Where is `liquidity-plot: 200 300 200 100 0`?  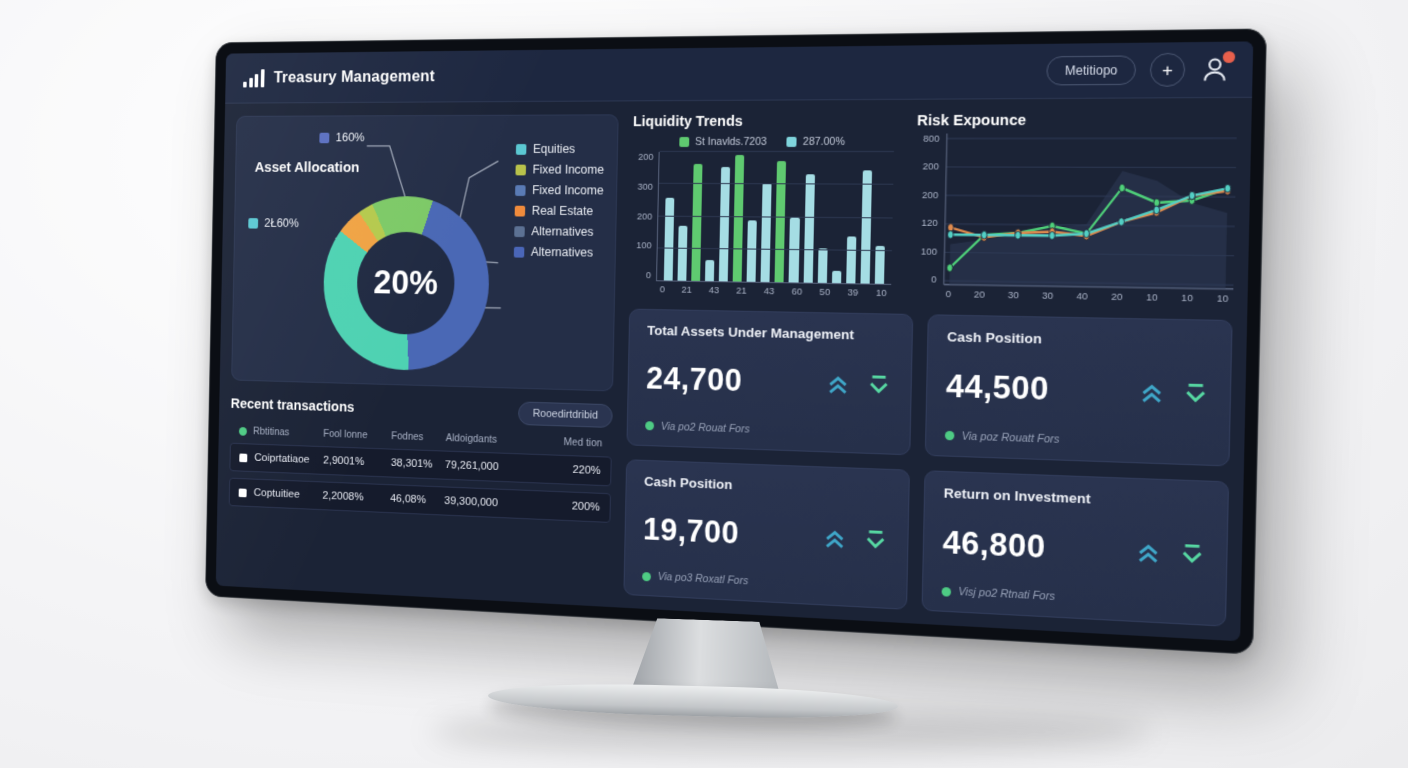 liquidity-plot: 200 300 200 100 0 is located at coordinates (762, 217).